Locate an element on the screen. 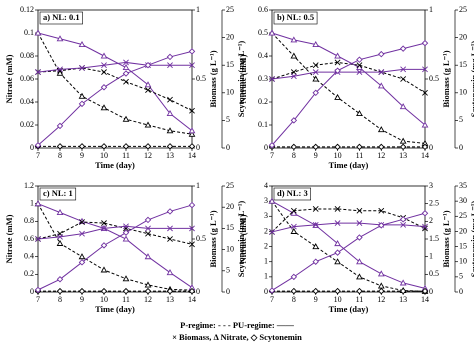 Image resolution: width=474 pixels, height=346 pixels. y-tick-label: 0.3 is located at coordinates (263, 78).